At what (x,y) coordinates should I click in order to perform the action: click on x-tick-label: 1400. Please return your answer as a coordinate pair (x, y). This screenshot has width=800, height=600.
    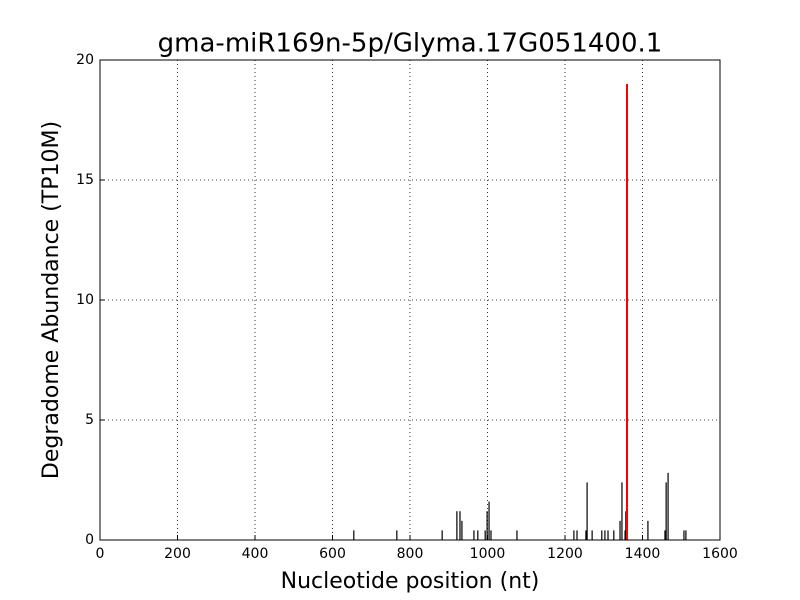
    Looking at the image, I should click on (643, 554).